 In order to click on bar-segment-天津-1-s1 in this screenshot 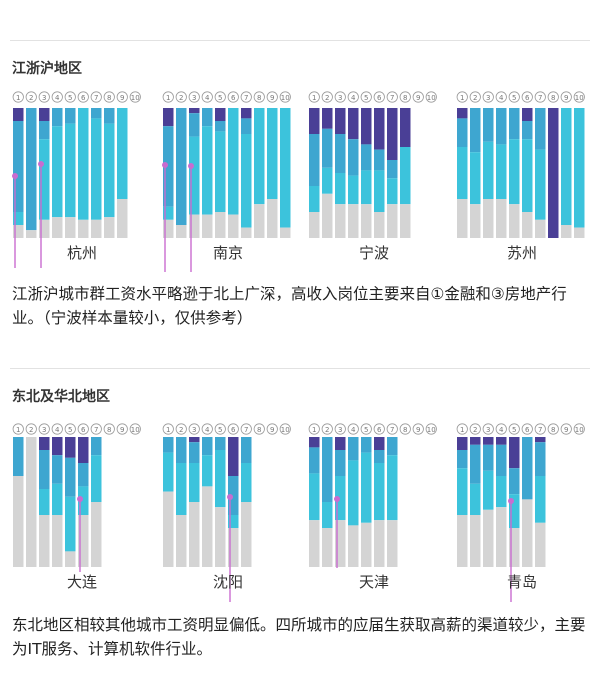, I will do `click(314, 460)`.